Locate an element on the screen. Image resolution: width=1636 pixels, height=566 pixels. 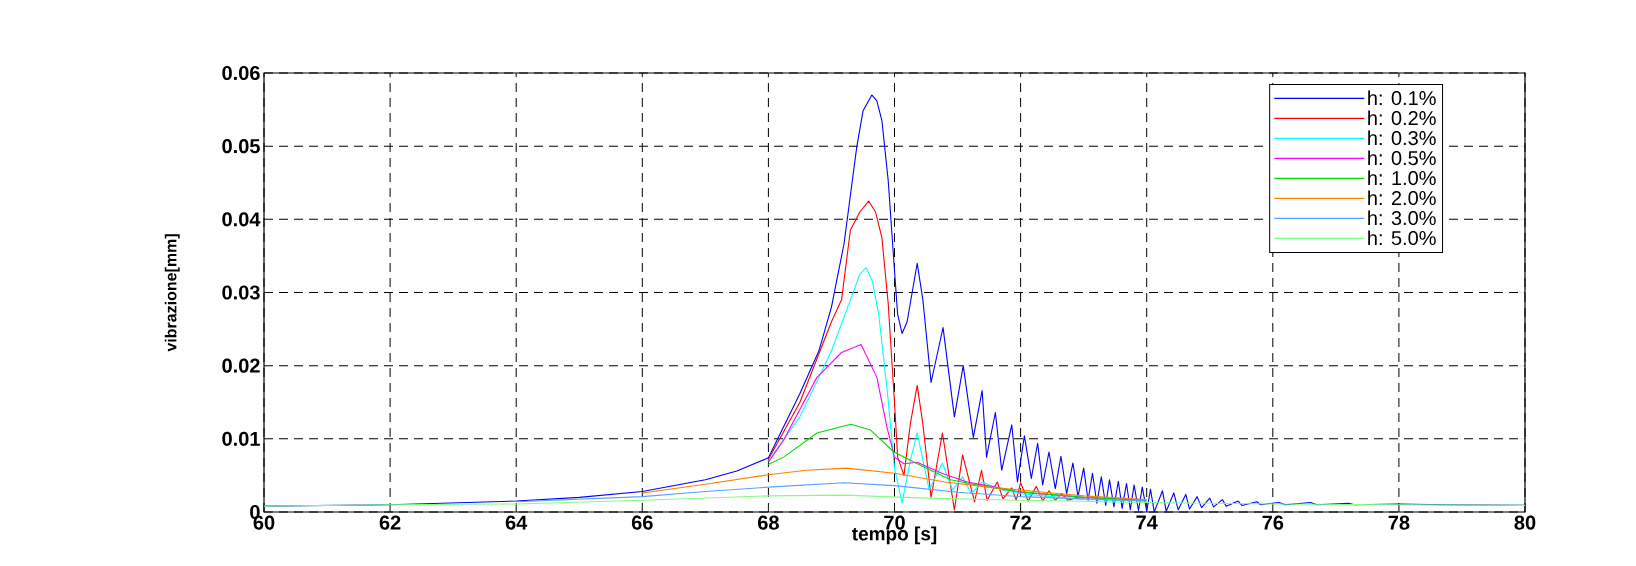
x-tick-label: 72 is located at coordinates (1020, 522).